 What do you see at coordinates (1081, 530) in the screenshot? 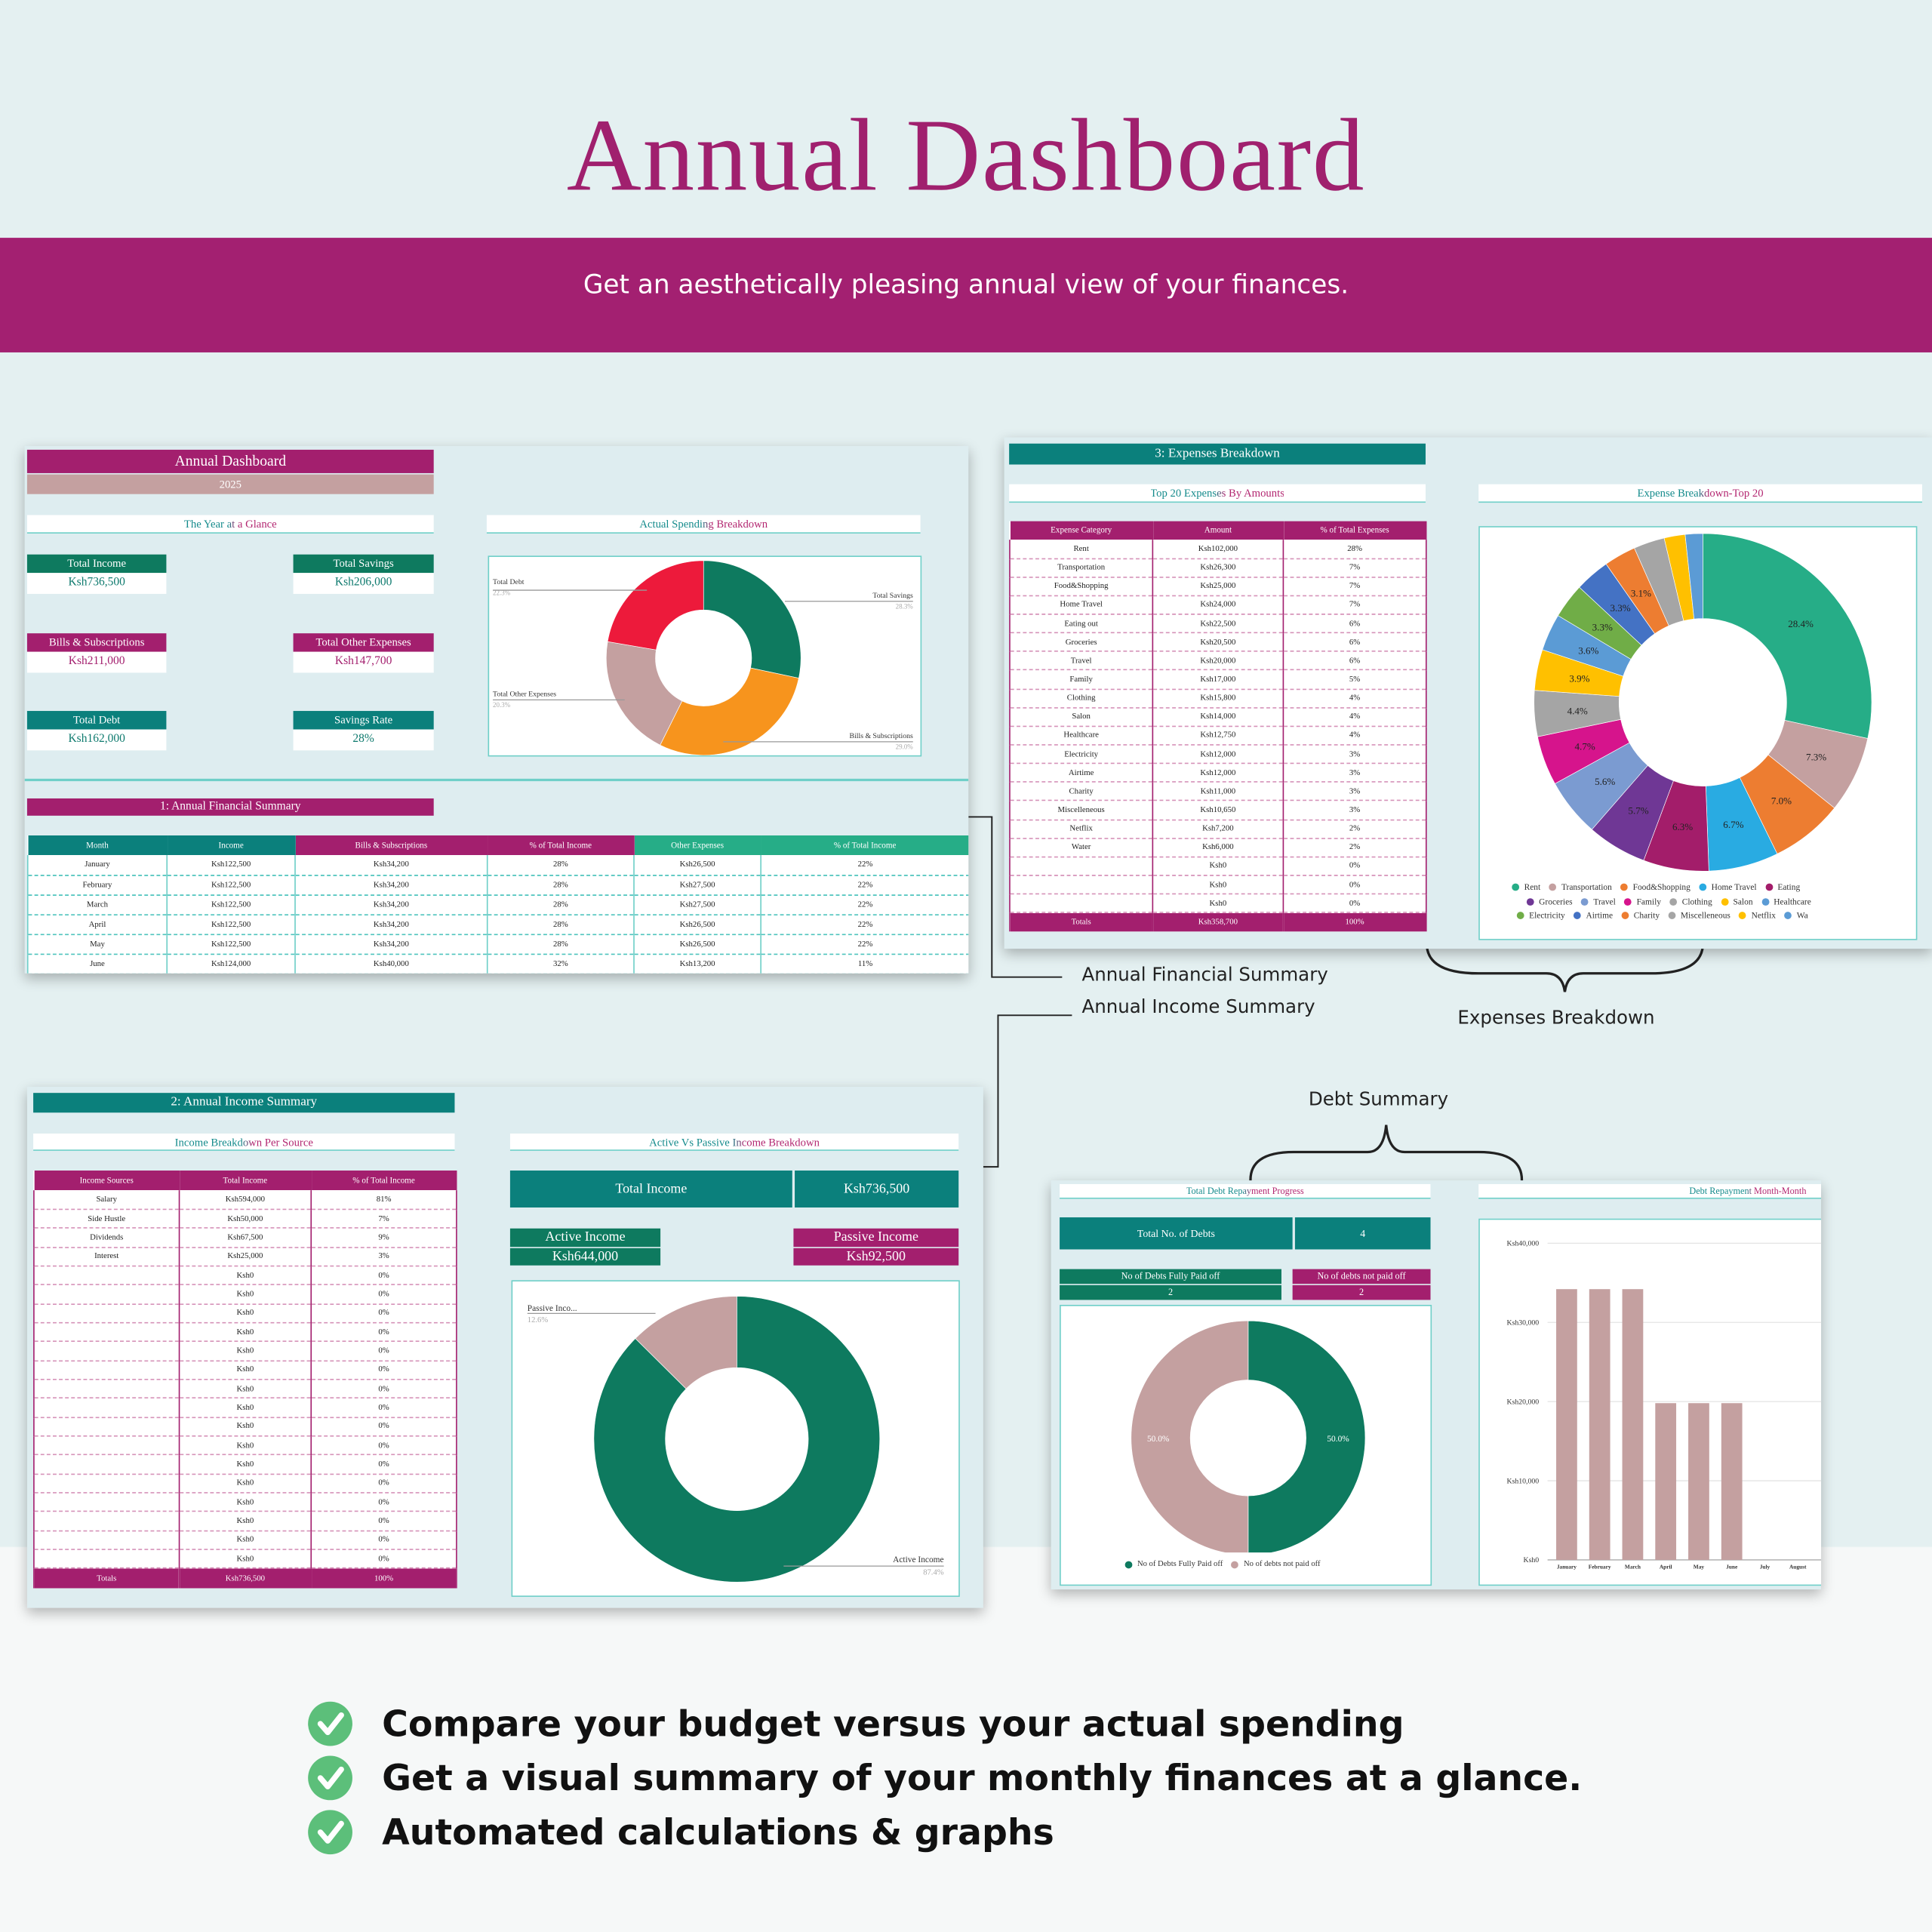
I see `column-header: Expense Category` at bounding box center [1081, 530].